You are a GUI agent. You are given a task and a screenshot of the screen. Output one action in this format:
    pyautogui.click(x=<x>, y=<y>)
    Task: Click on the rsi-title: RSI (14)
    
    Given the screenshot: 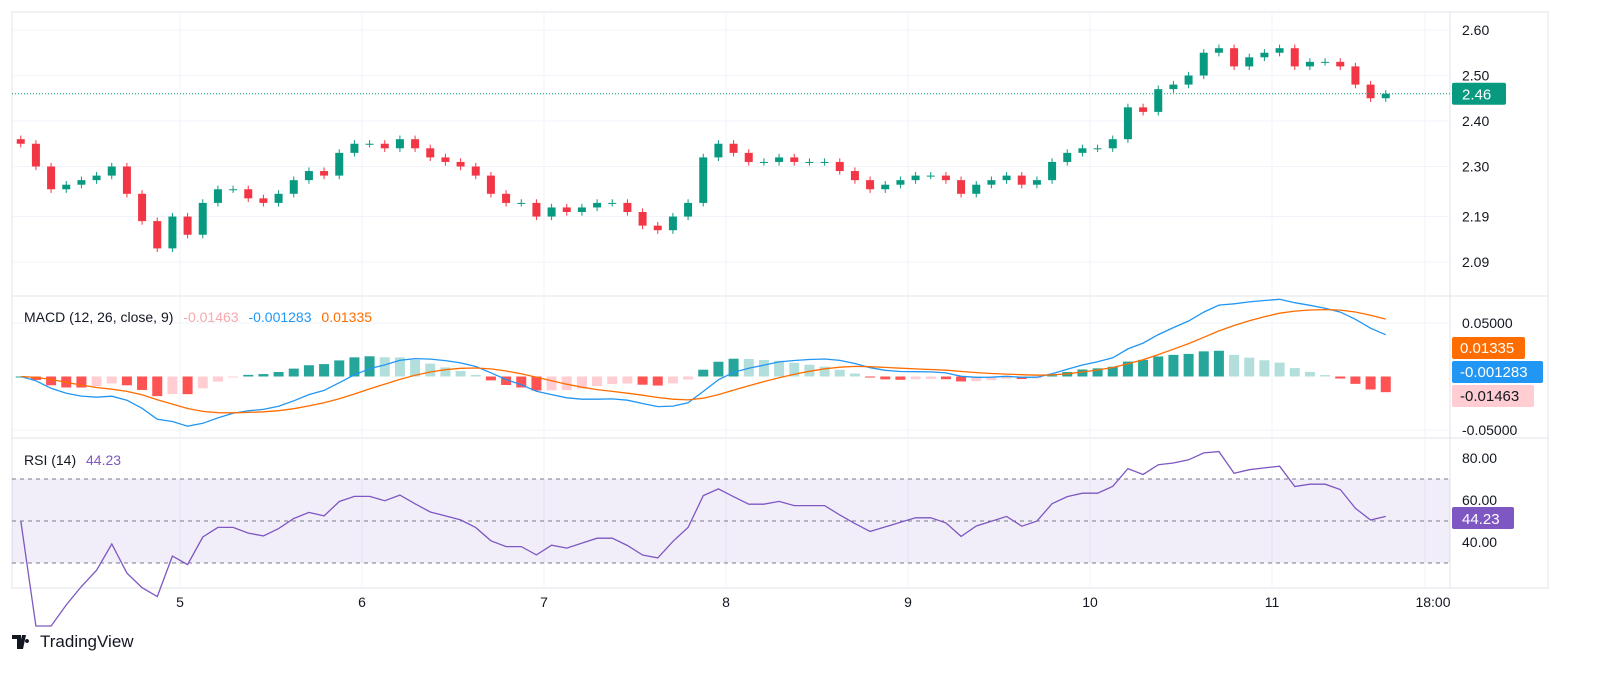 What is the action you would take?
    pyautogui.click(x=50, y=460)
    